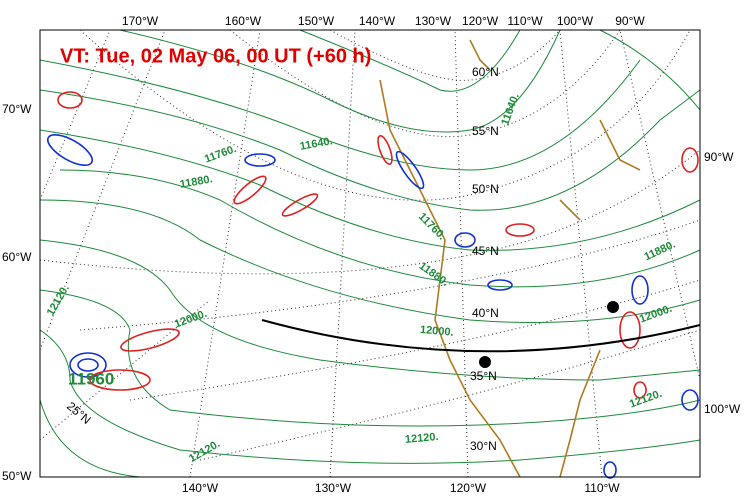 This screenshot has width=750, height=497. Describe the element at coordinates (483, 376) in the screenshot. I see `lat-label: 35°N` at that location.